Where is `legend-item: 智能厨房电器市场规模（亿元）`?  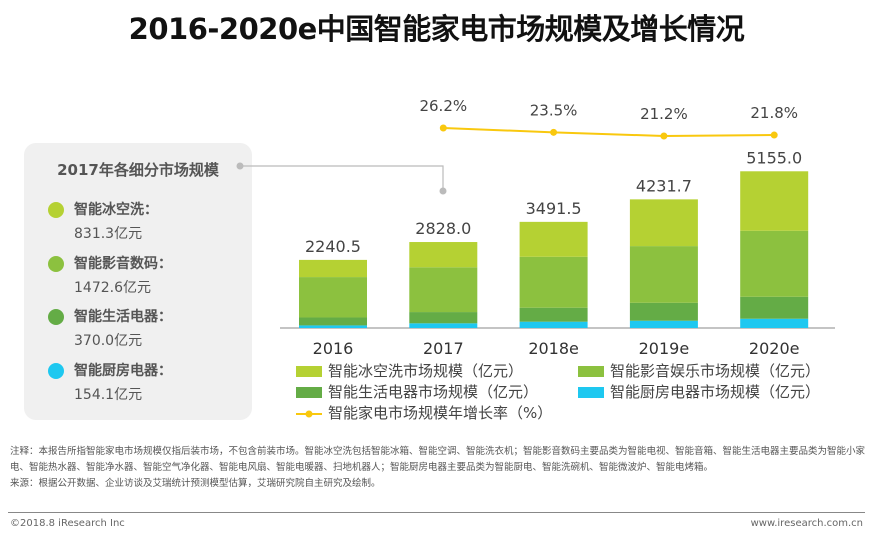
legend-item: 智能厨房电器市场规模（亿元） is located at coordinates (699, 392).